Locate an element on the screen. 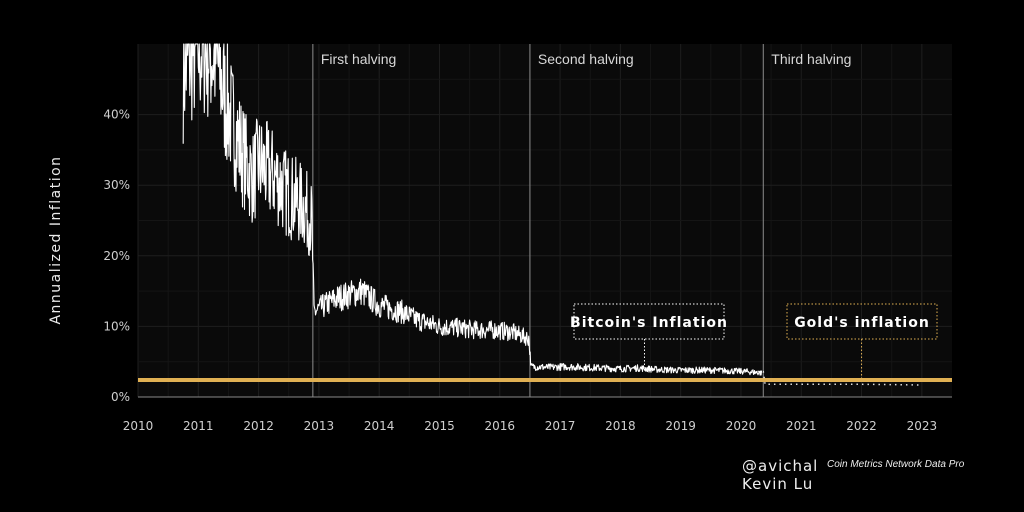 The image size is (1024, 512). x-tick-label: 2019 is located at coordinates (680, 426).